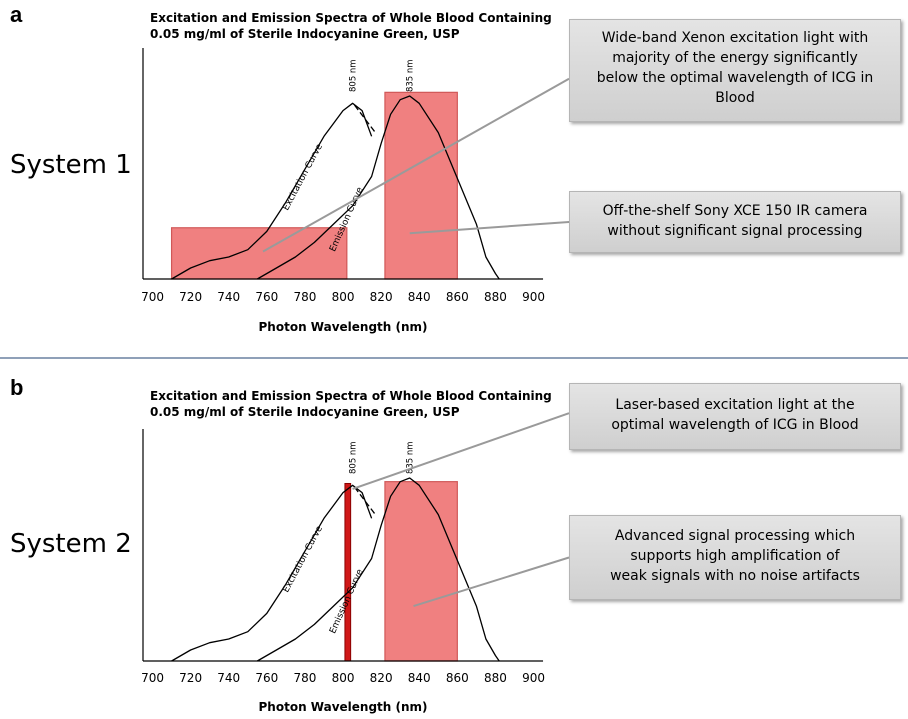 The image size is (908, 719). I want to click on system-label: System 2, so click(71, 544).